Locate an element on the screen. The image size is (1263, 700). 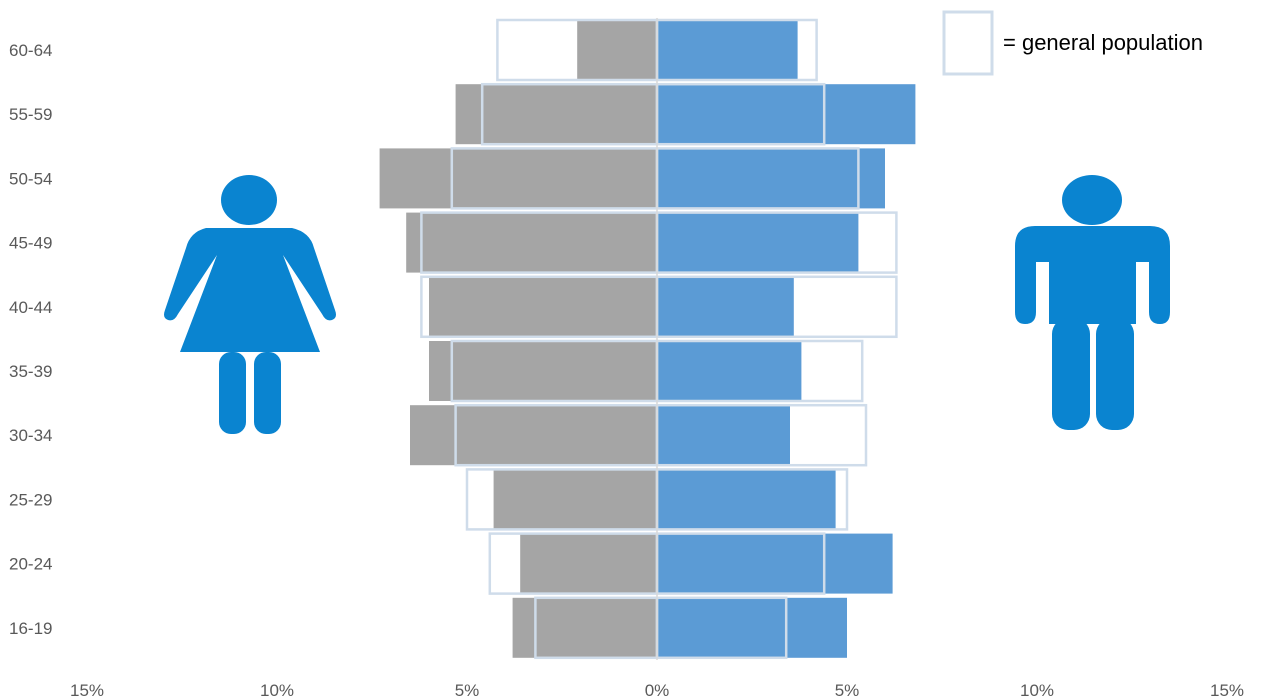
age-label-20-24: 20-24 is located at coordinates (30, 564).